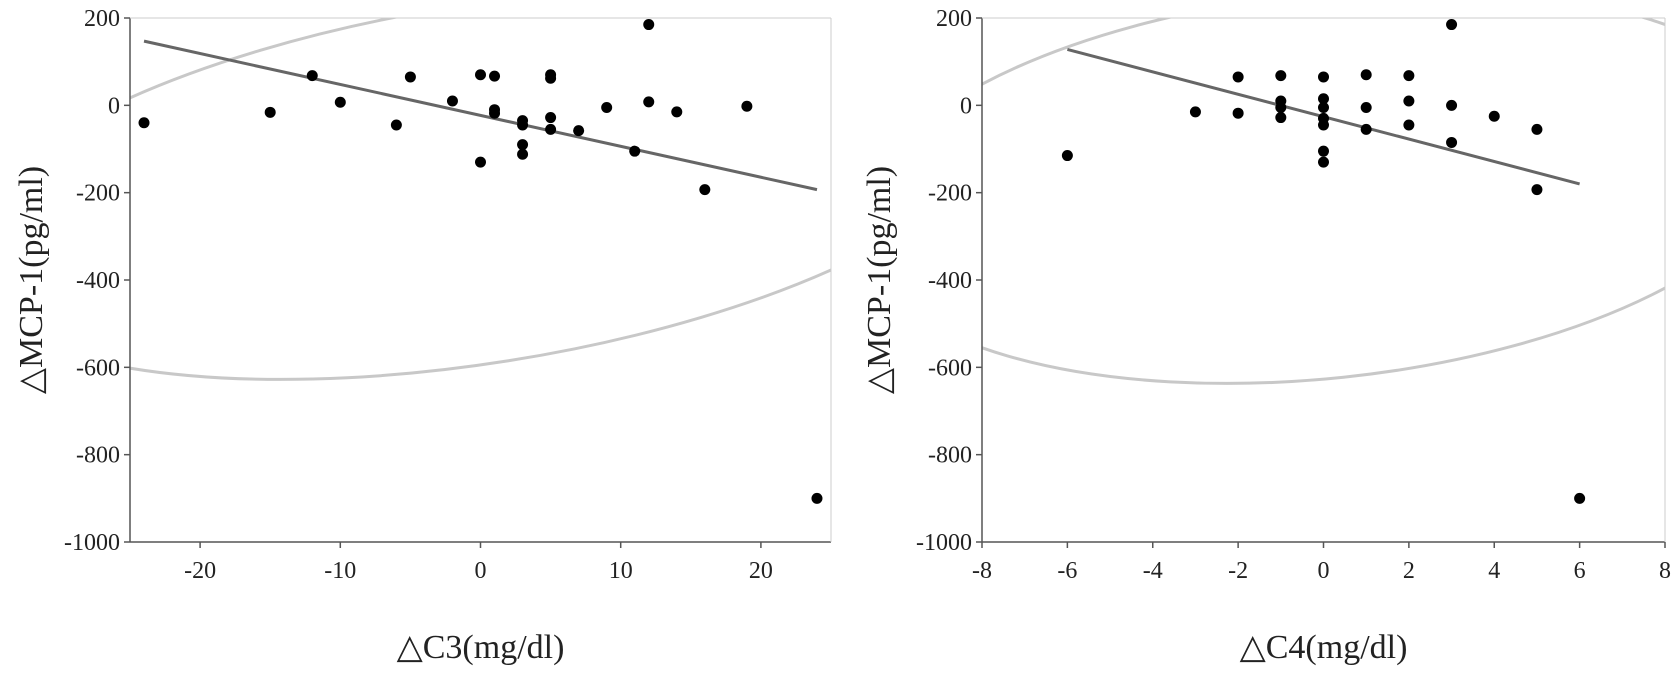 This screenshot has height=676, width=1675. What do you see at coordinates (621, 571) in the screenshot?
I see `x-tick-label: 10` at bounding box center [621, 571].